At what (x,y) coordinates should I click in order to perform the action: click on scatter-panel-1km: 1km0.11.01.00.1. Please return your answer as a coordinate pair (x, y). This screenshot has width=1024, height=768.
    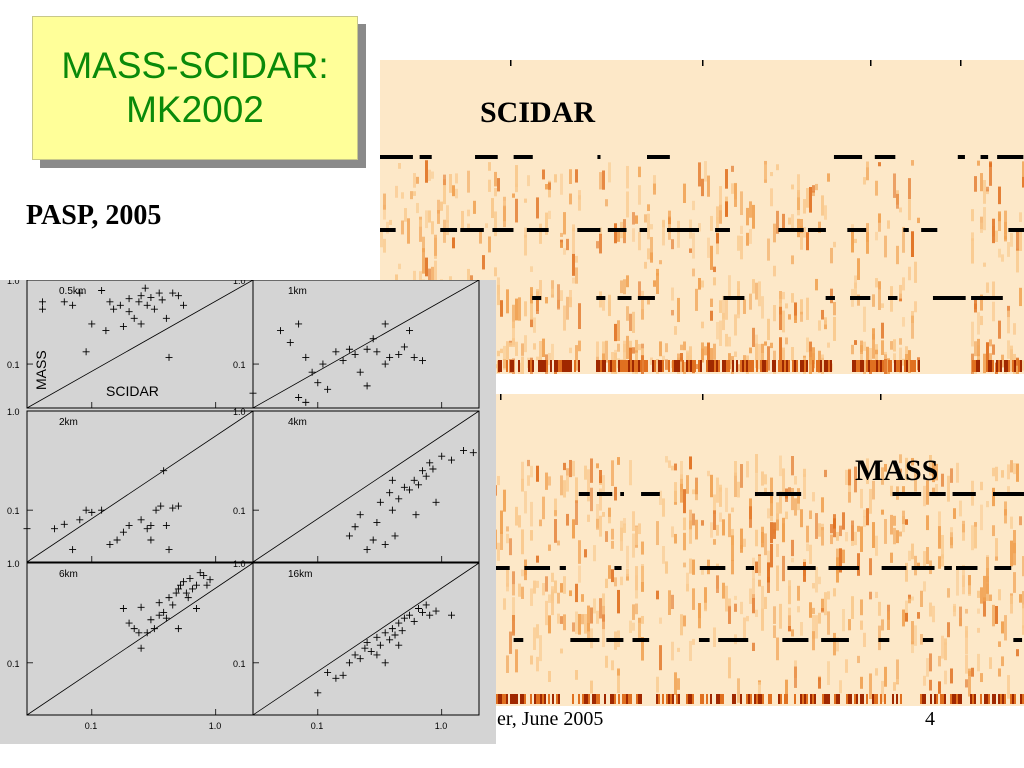
    Looking at the image, I should click on (356, 352).